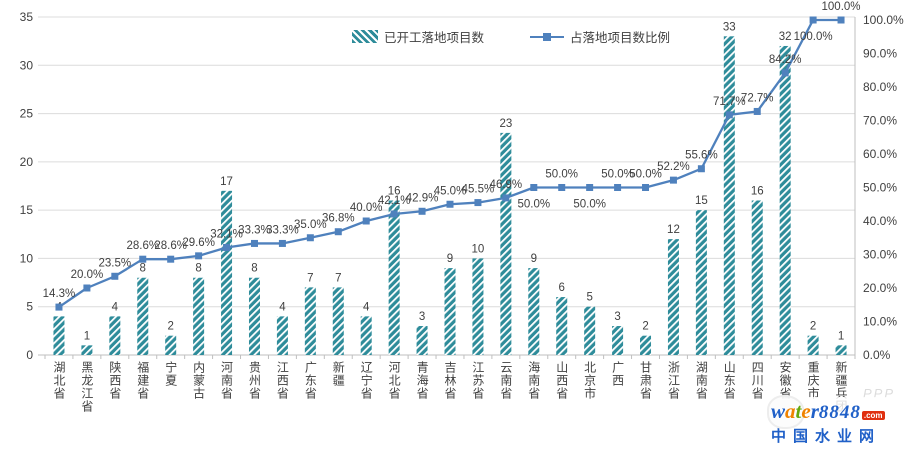 The height and width of the screenshot is (451, 923). What do you see at coordinates (478, 249) in the screenshot?
I see `bar-value-label: 10` at bounding box center [478, 249].